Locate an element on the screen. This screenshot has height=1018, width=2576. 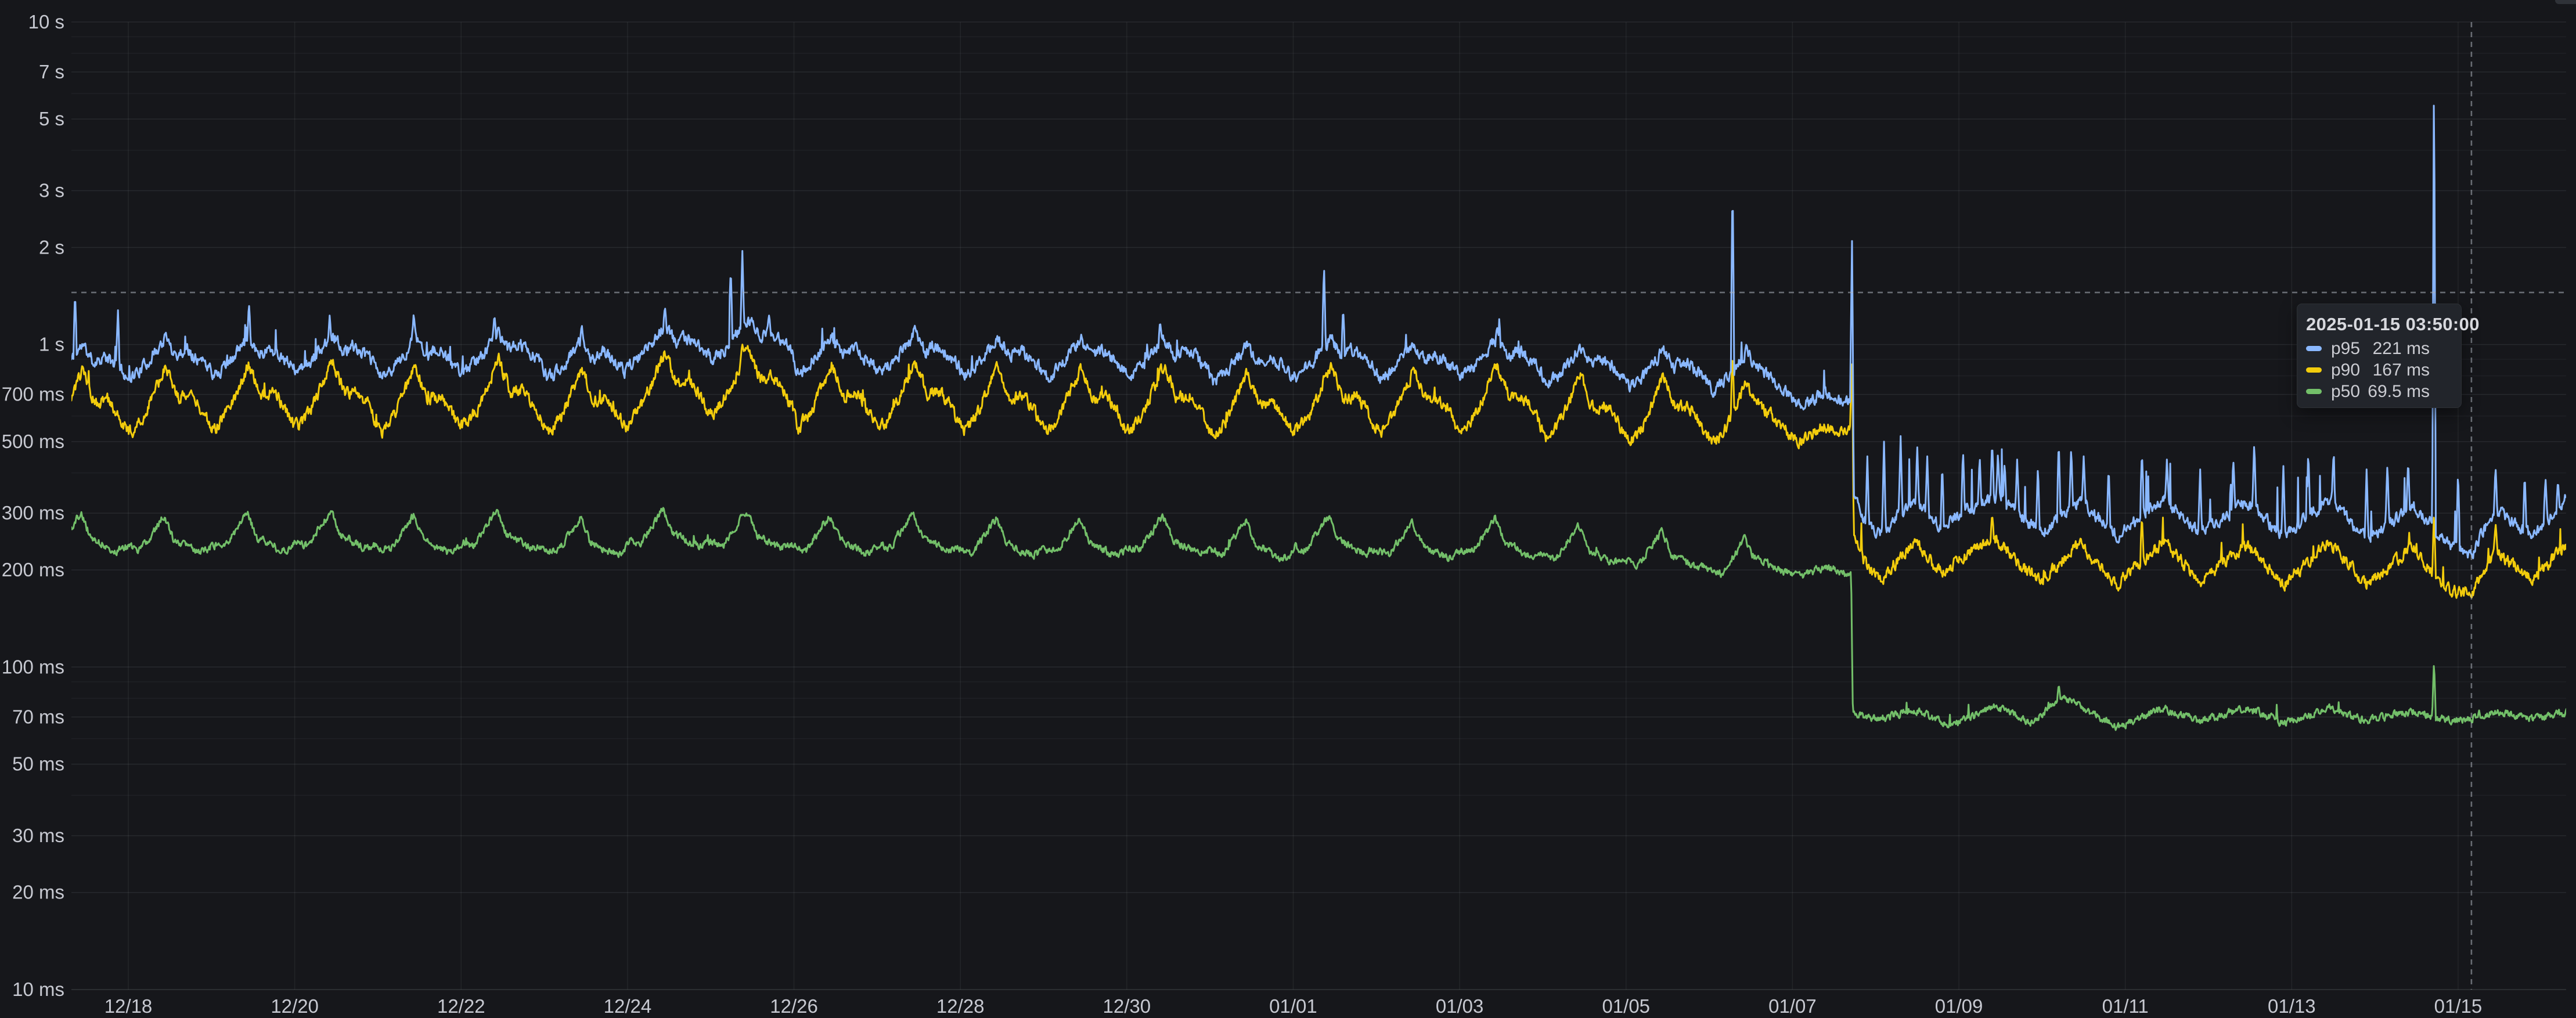
y-axis-label: 7 s is located at coordinates (51, 71).